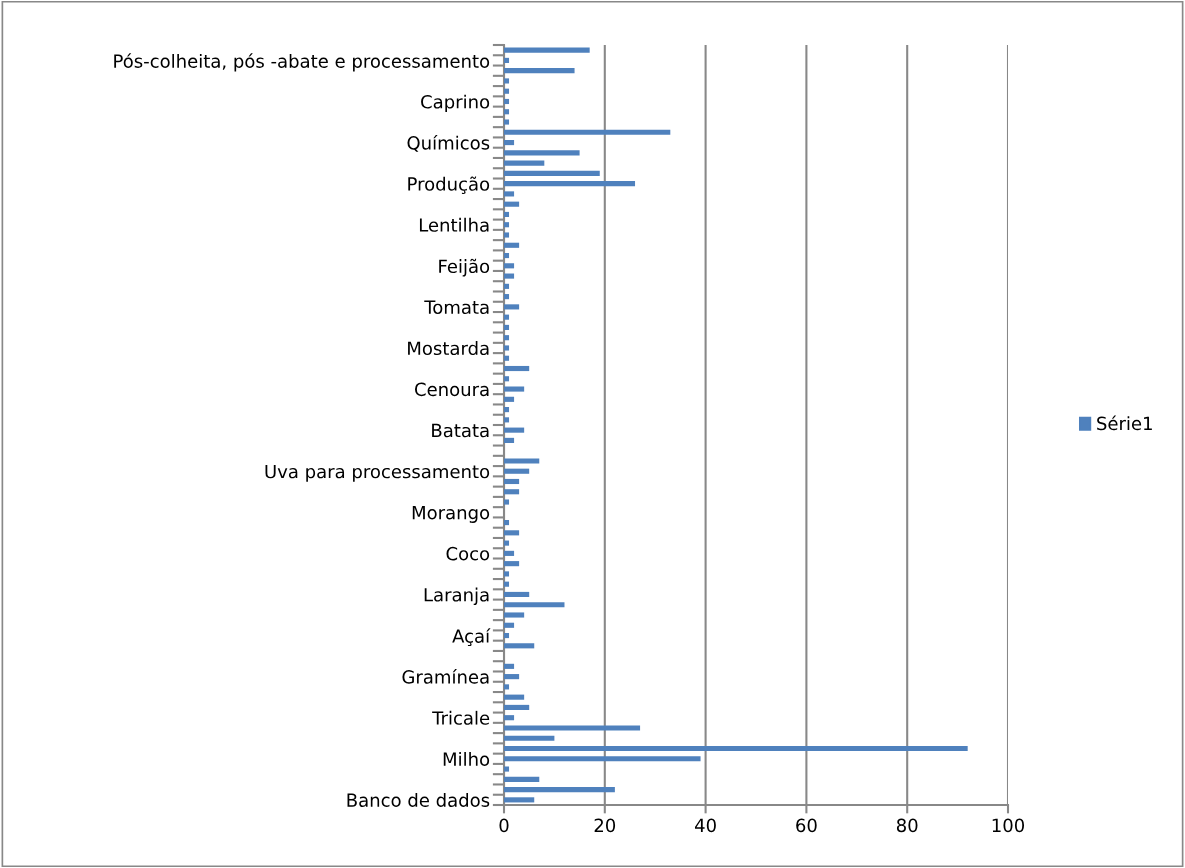 The image size is (1185, 868). I want to click on x-tick-label: 80, so click(907, 825).